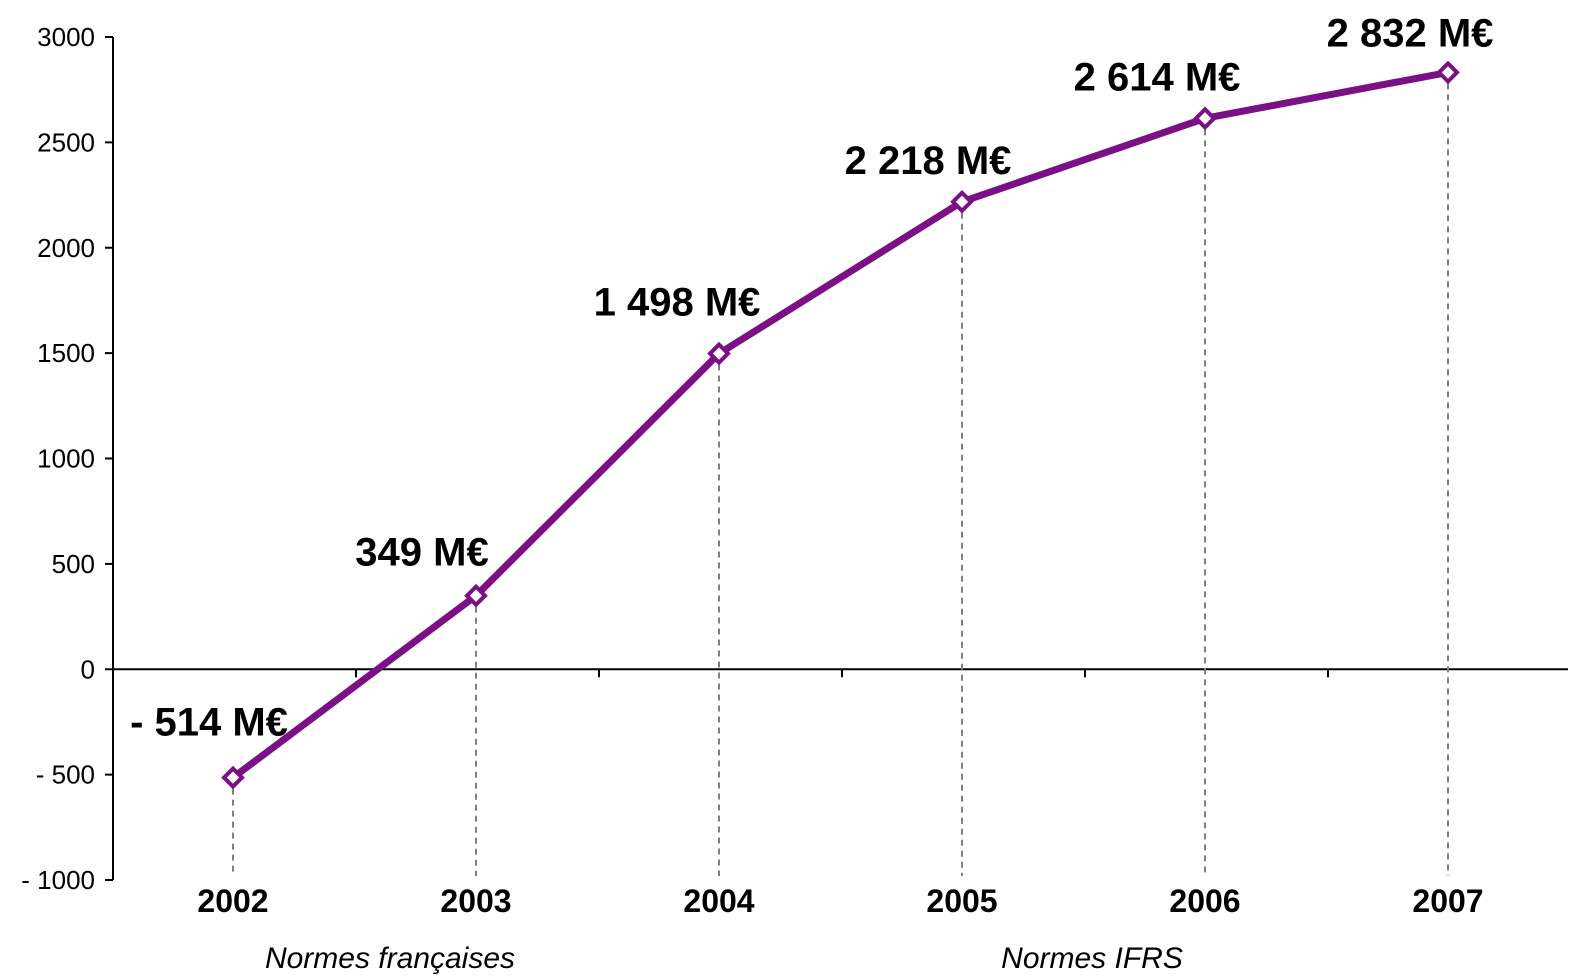 Image resolution: width=1575 pixels, height=980 pixels. What do you see at coordinates (65, 775) in the screenshot?
I see `y-tick-label: - 500` at bounding box center [65, 775].